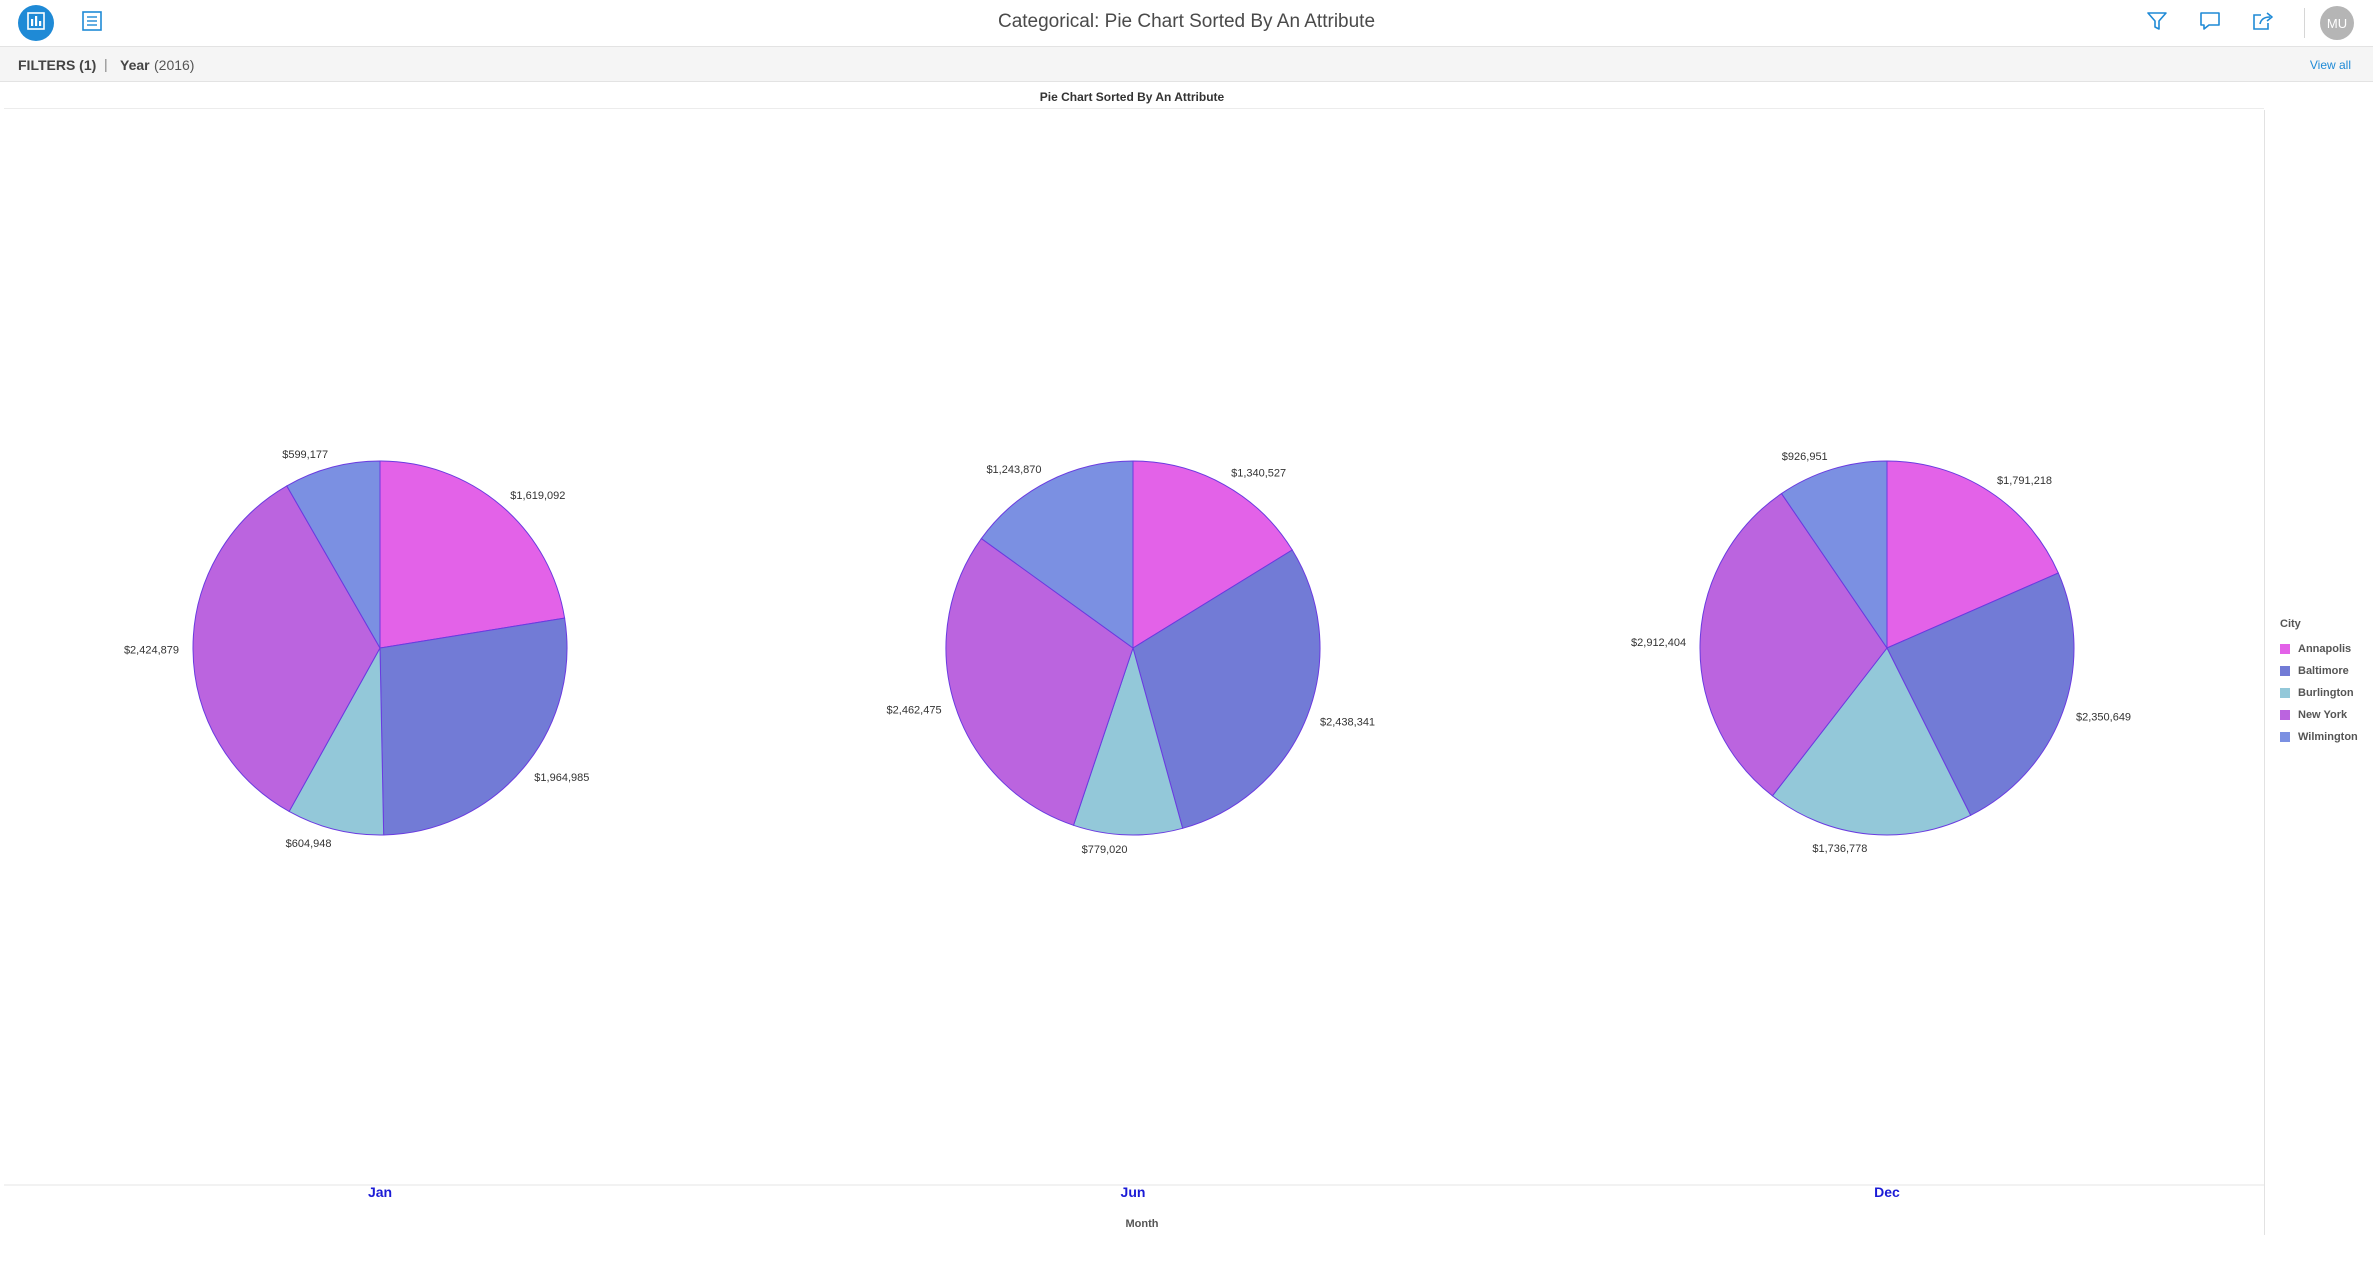 The width and height of the screenshot is (2373, 1276). I want to click on pie-slice-dec-burlington, so click(1871, 741).